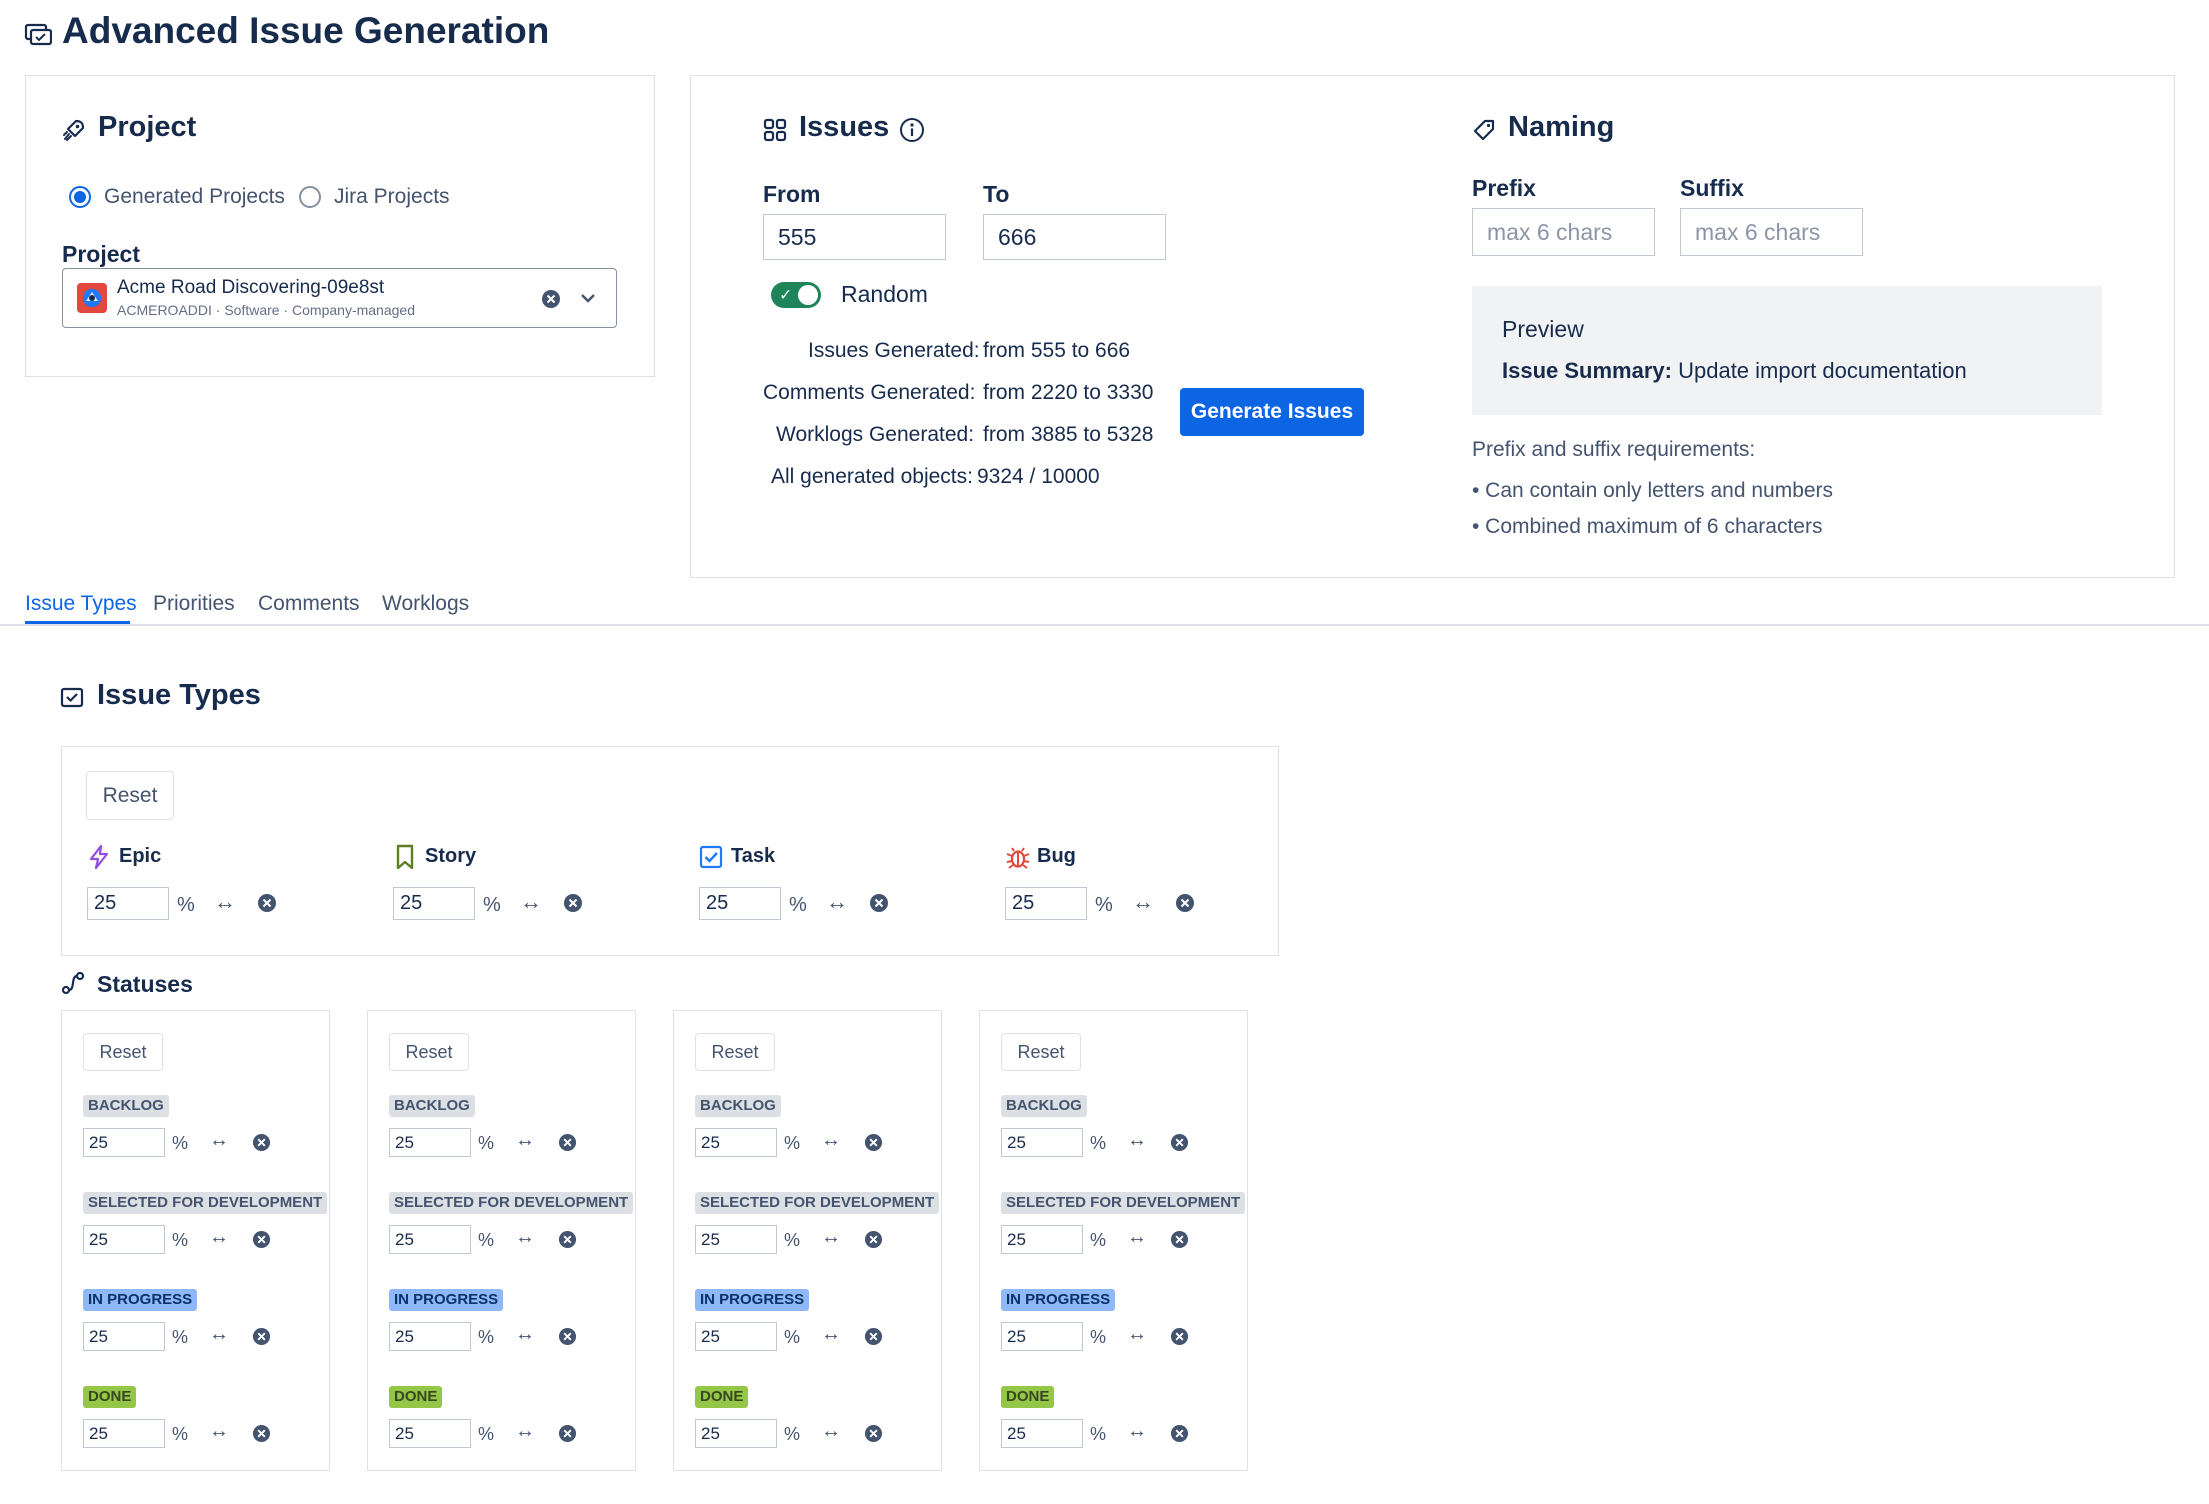  Describe the element at coordinates (1771, 232) in the screenshot. I see `suffix-input` at that location.